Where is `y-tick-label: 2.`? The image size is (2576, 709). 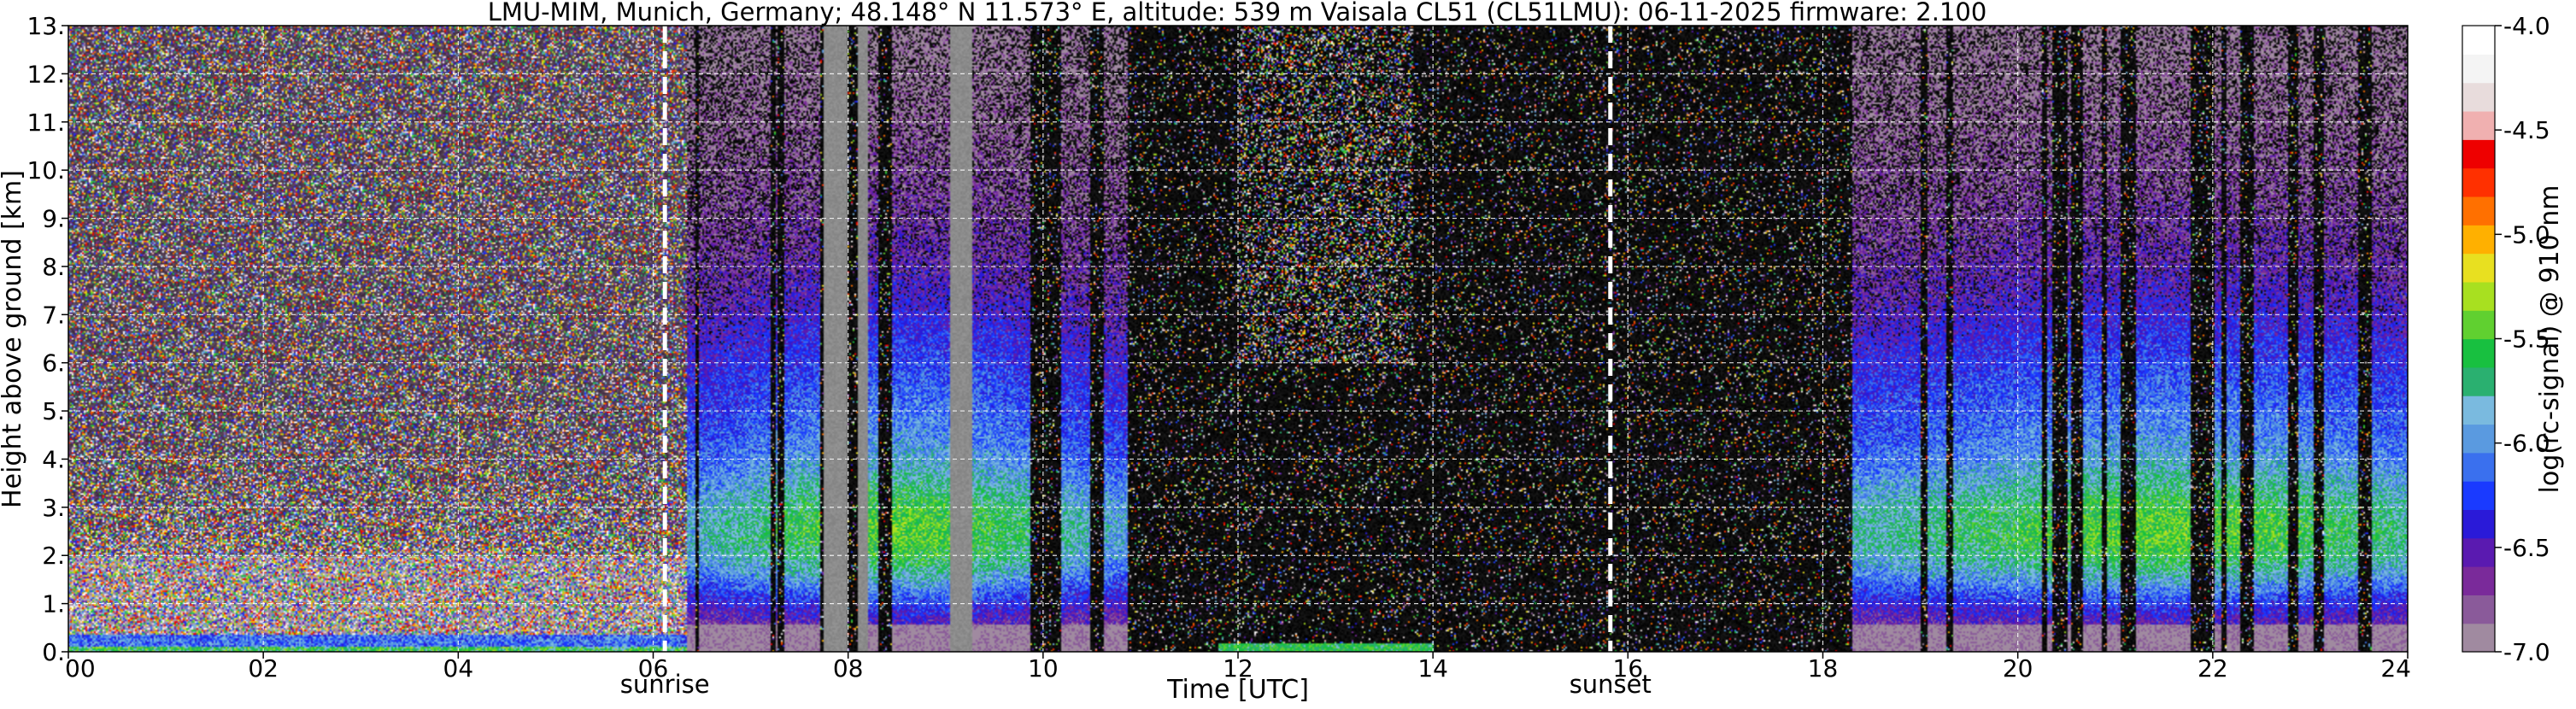
y-tick-label: 2. is located at coordinates (53, 556).